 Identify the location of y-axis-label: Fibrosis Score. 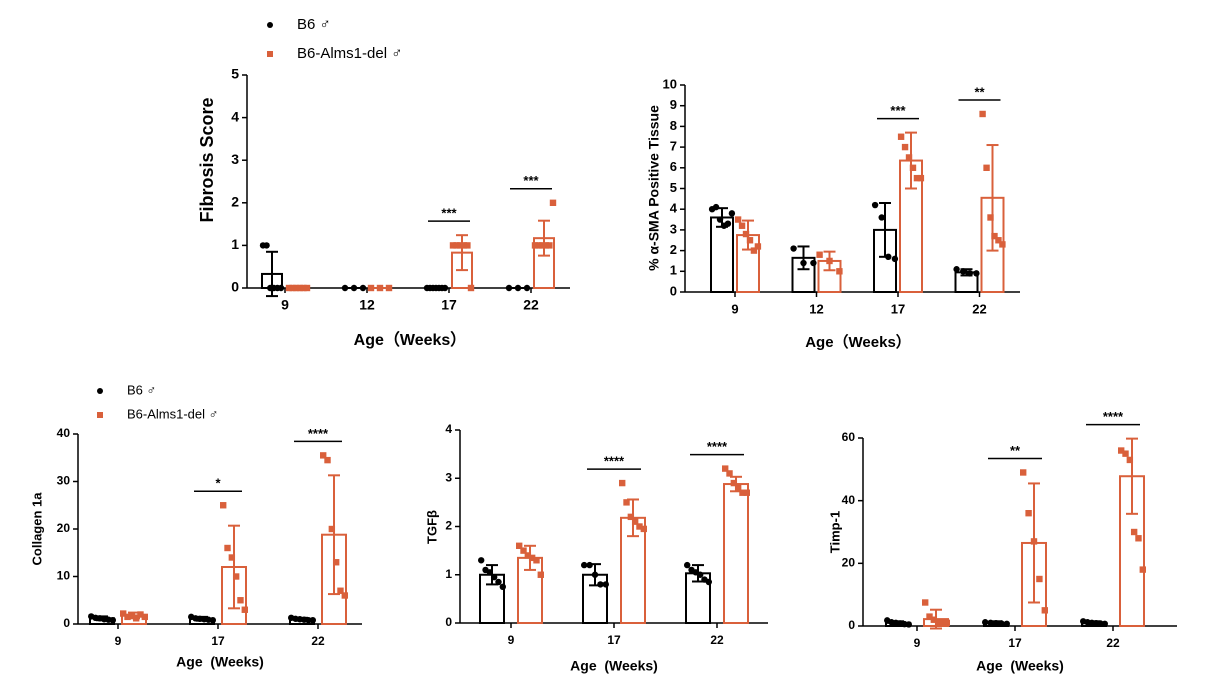
(207, 159).